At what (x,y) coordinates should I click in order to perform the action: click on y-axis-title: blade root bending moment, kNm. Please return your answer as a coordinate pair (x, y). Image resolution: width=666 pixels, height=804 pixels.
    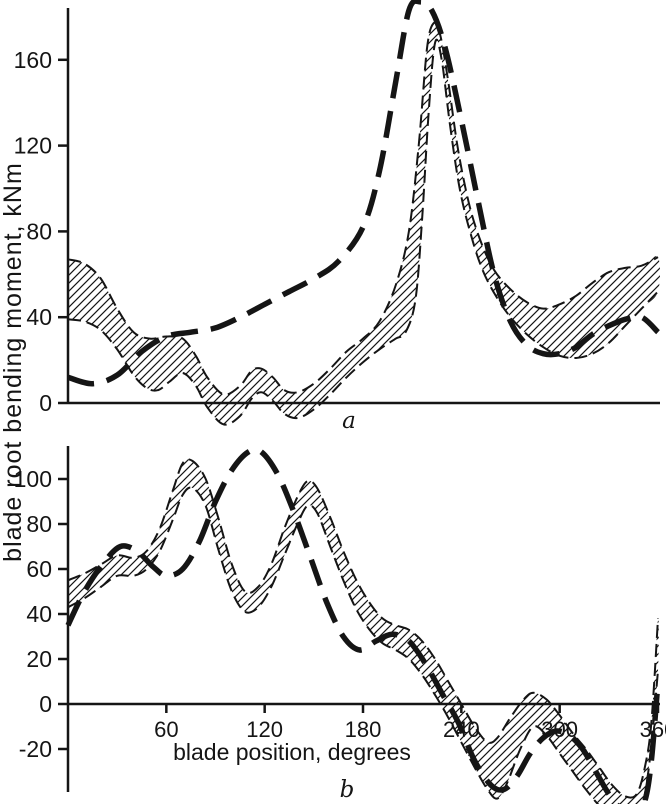
    Looking at the image, I should click on (13, 362).